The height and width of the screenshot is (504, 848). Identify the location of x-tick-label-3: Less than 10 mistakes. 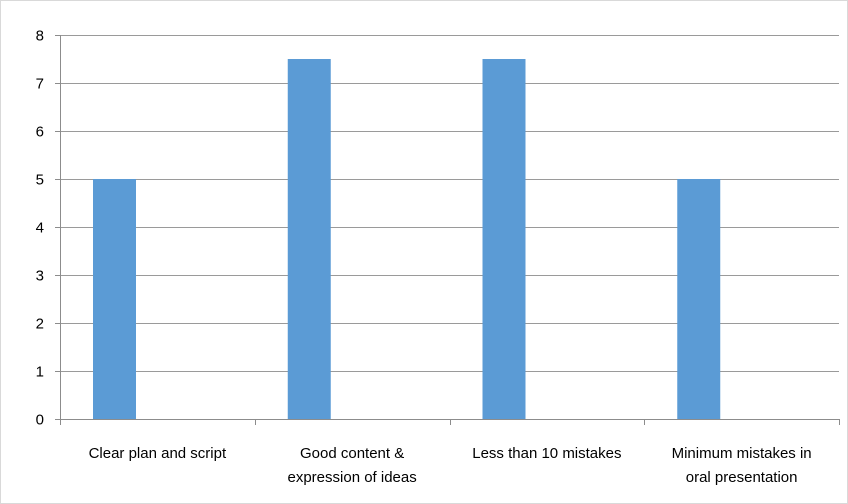
(546, 453).